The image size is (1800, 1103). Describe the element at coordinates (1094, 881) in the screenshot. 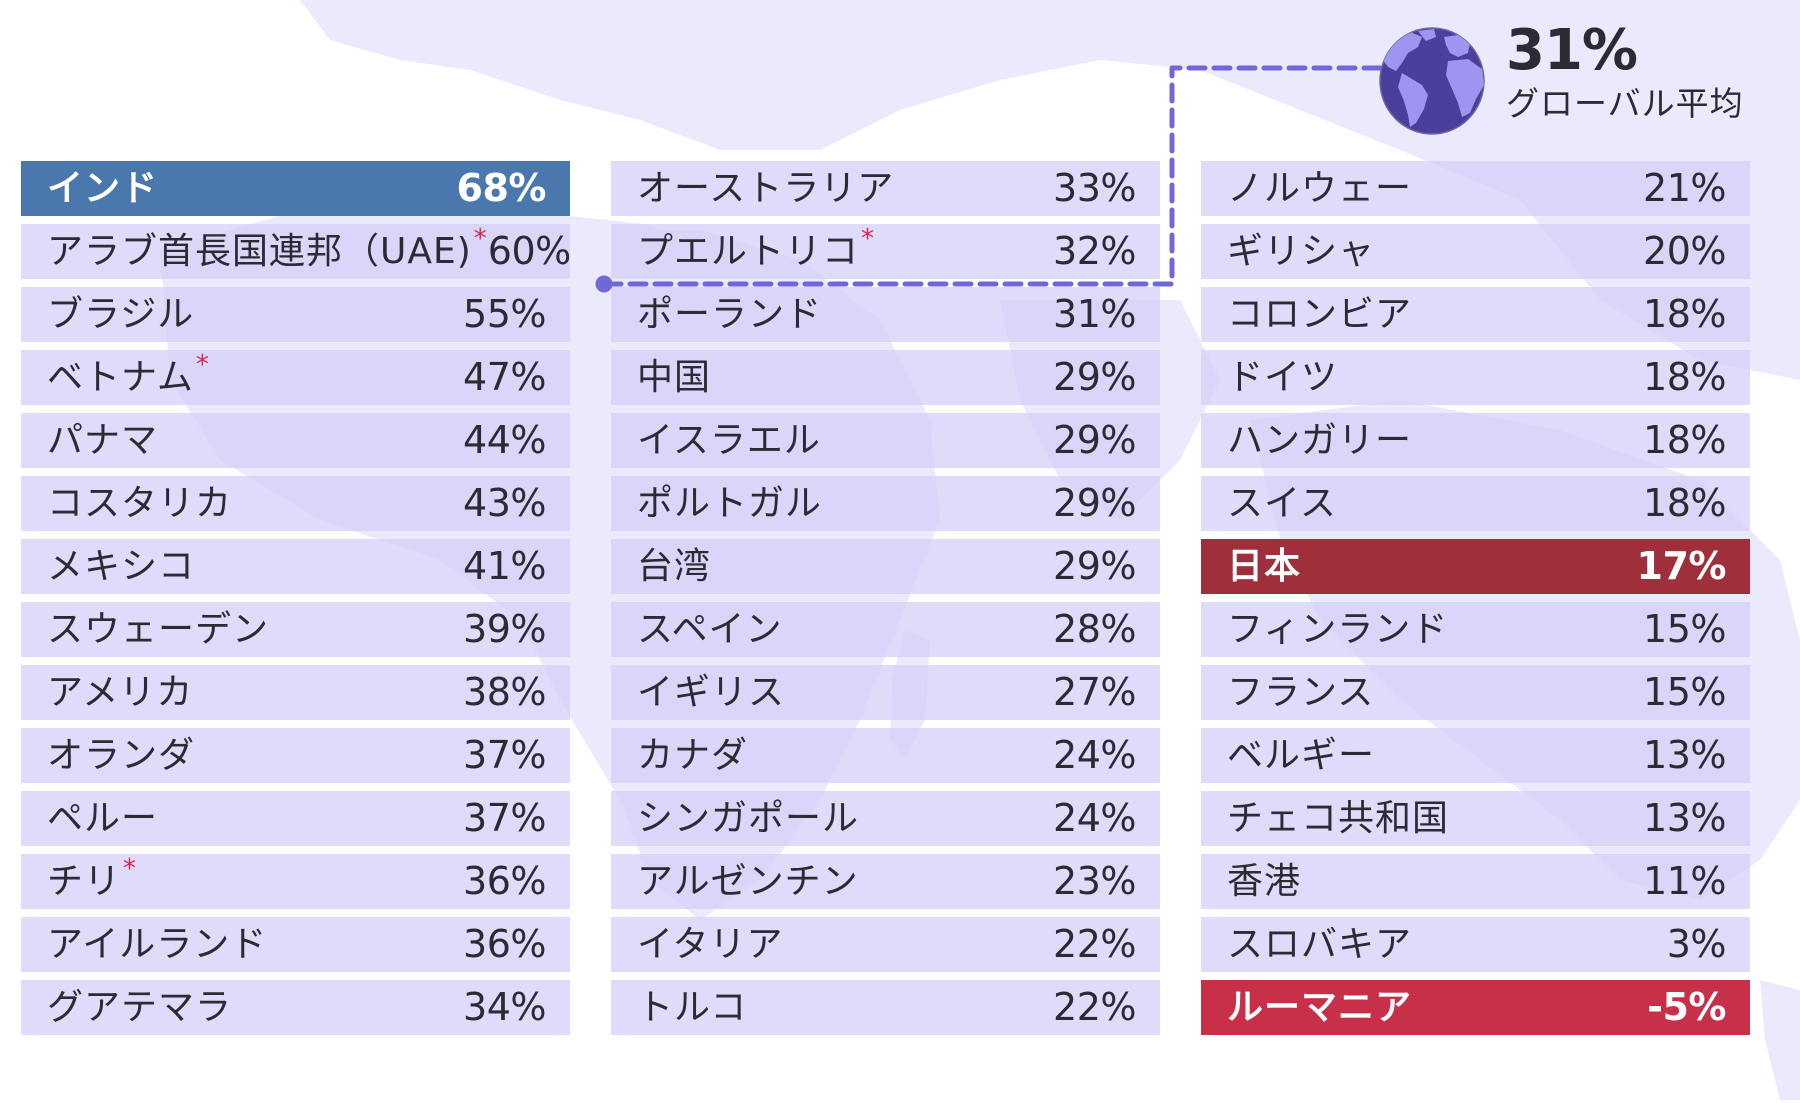

I see `country-value: 23%` at that location.